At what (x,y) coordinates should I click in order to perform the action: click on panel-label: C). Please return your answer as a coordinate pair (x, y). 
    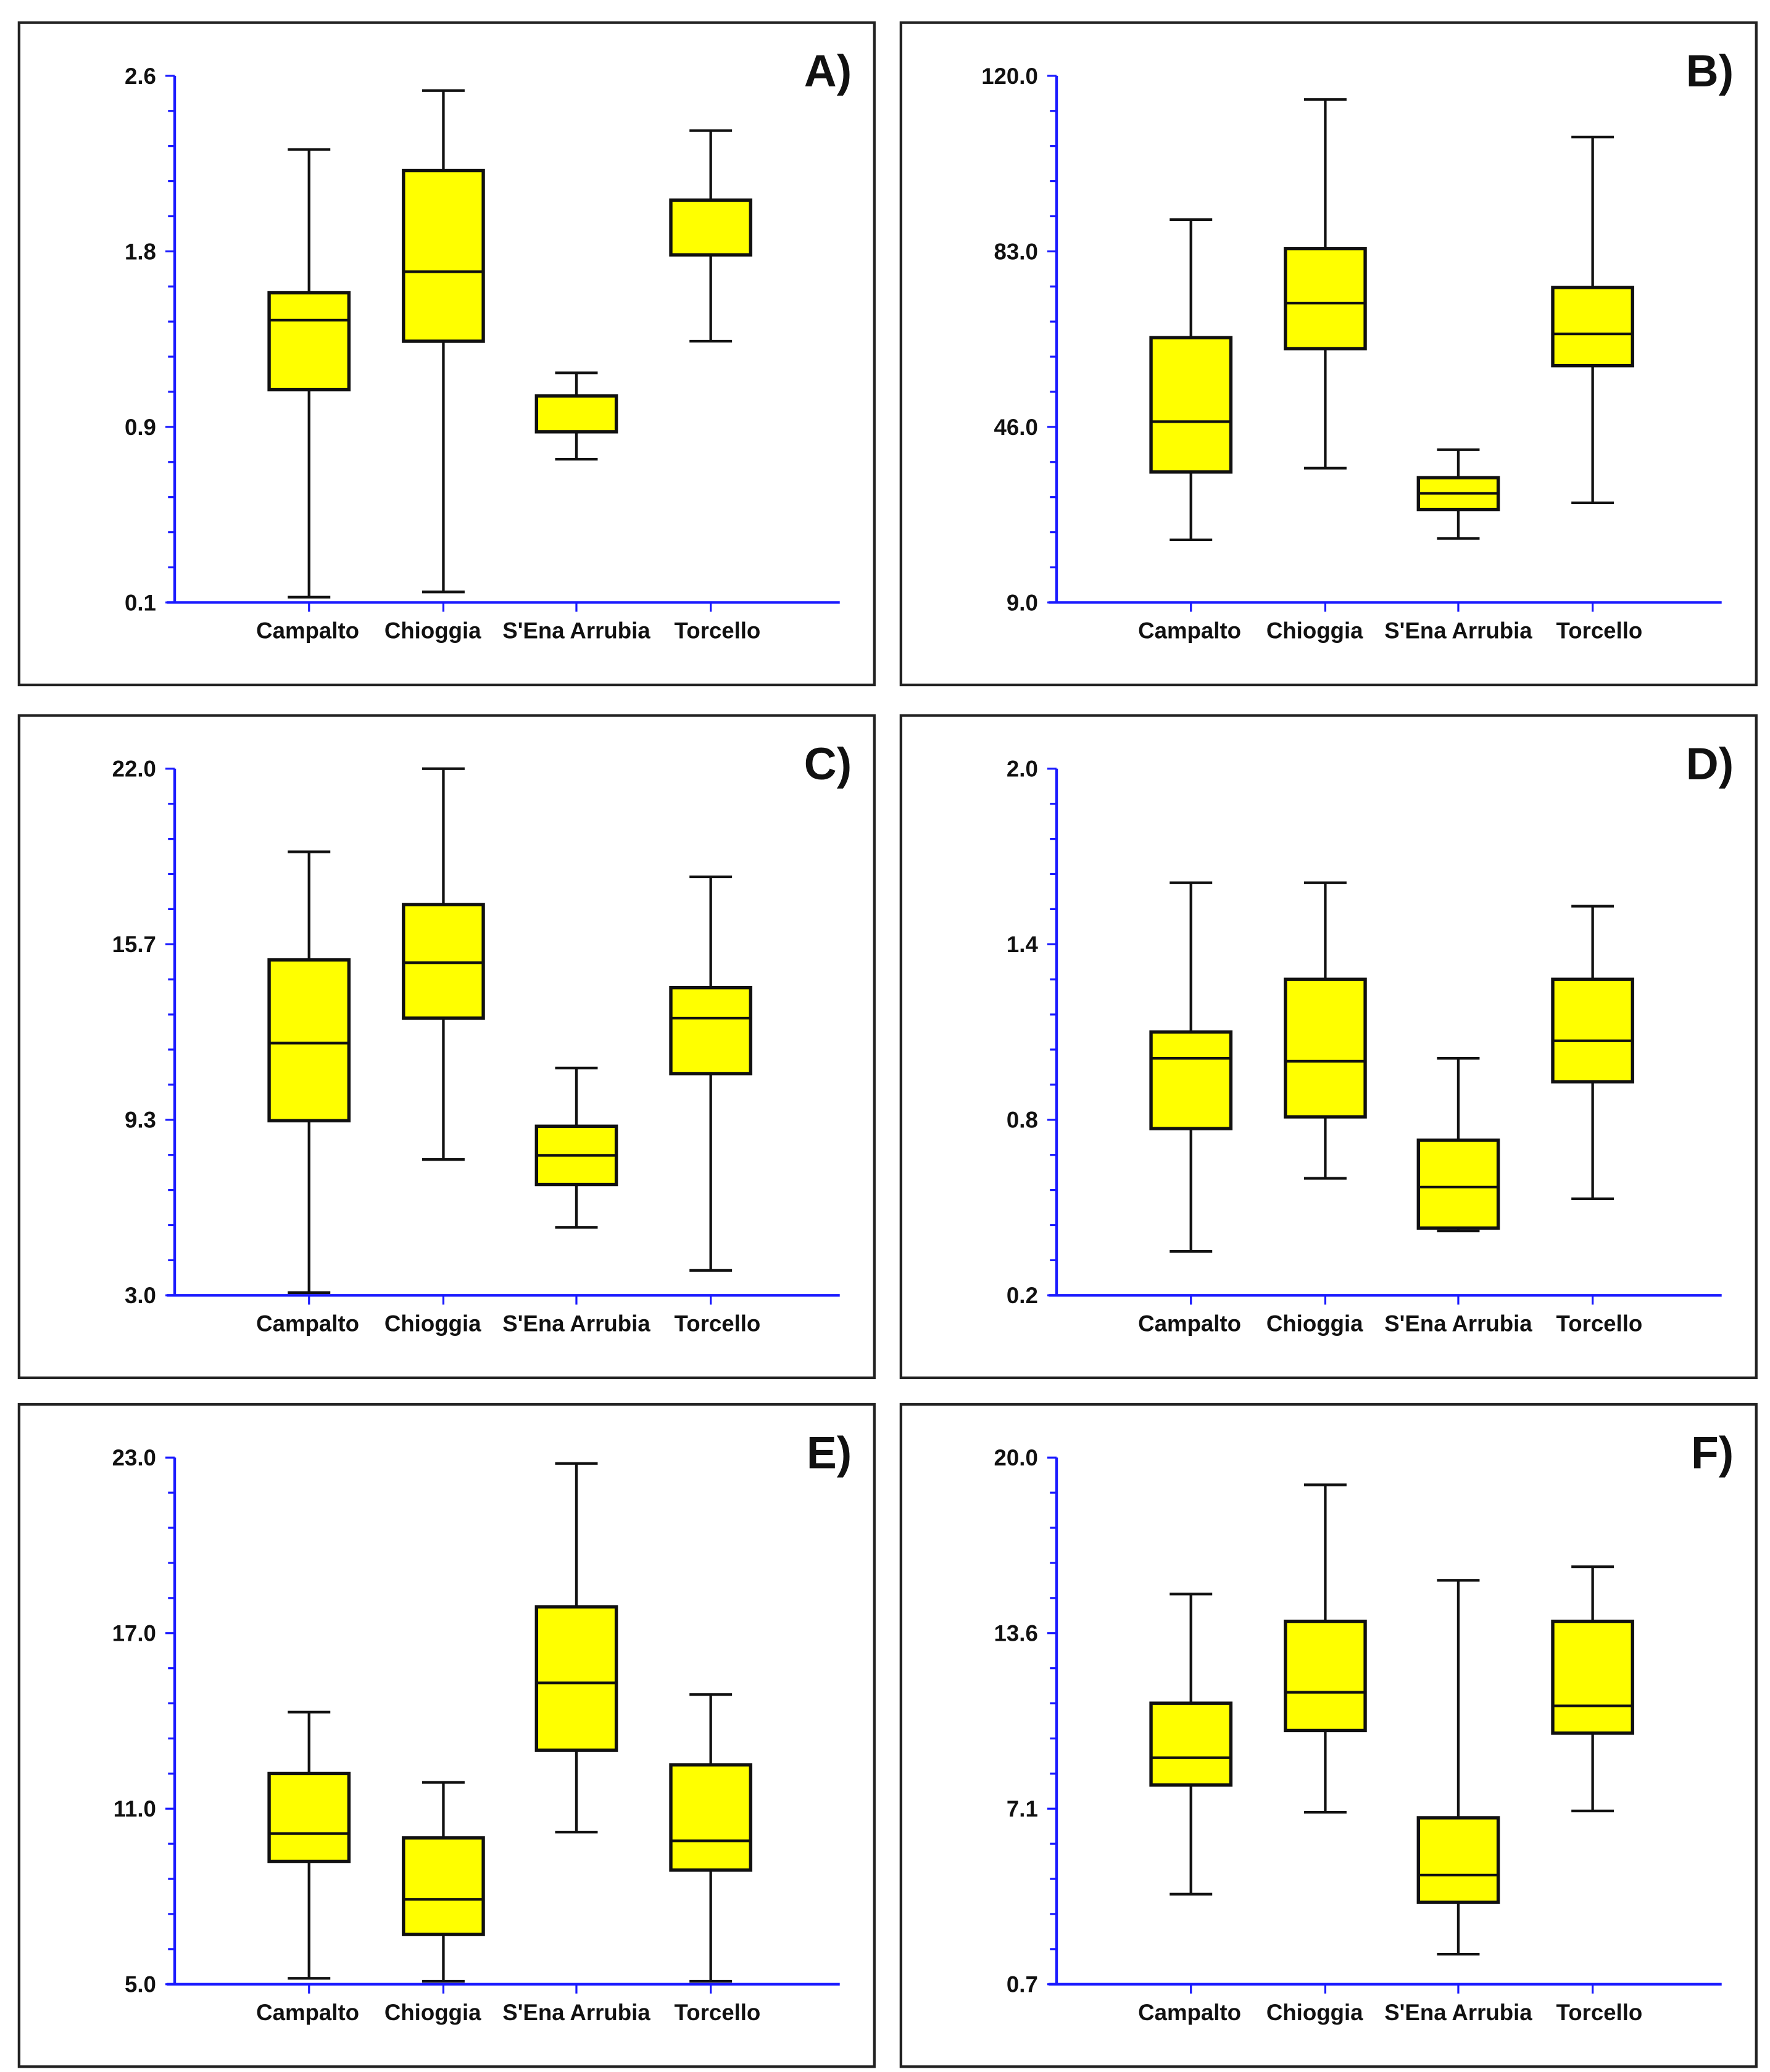
    Looking at the image, I should click on (828, 764).